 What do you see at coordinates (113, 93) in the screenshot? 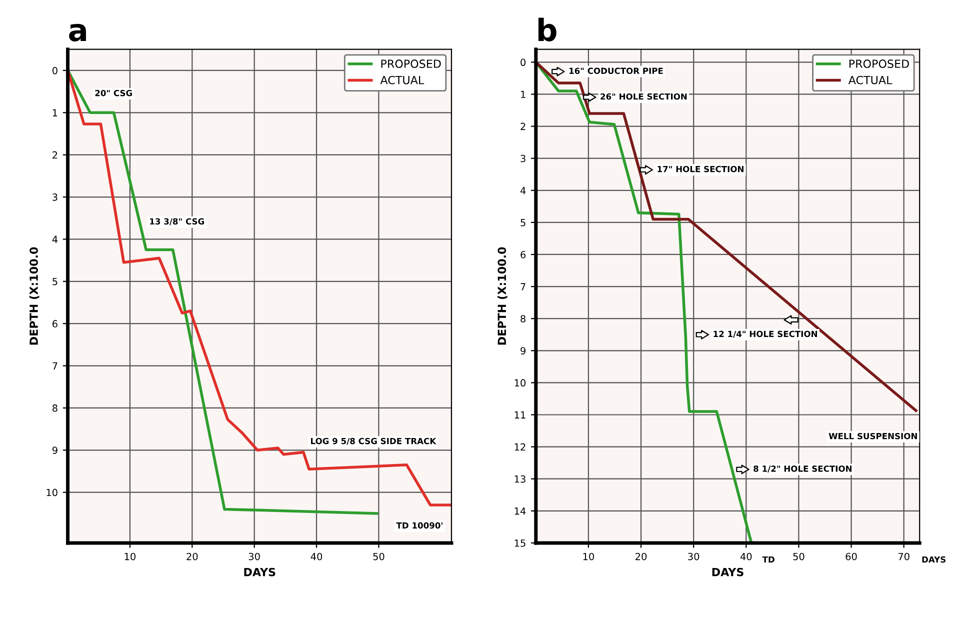
I see `annotation: 20" CSG` at bounding box center [113, 93].